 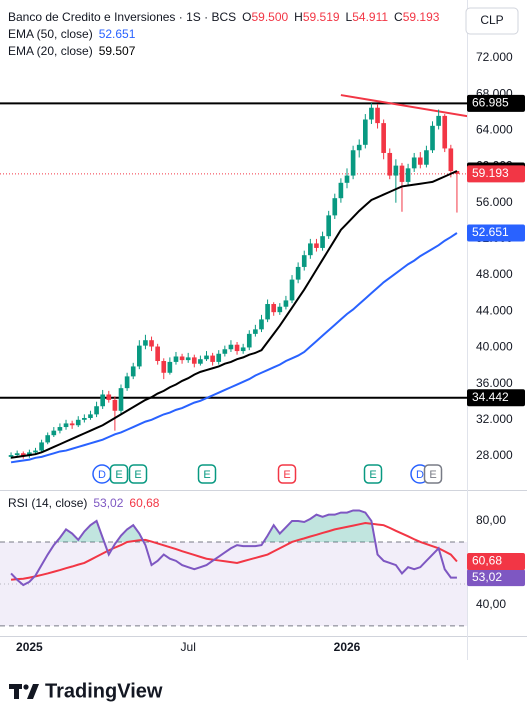 I want to click on ohlc-value: 59.193, so click(x=421, y=17).